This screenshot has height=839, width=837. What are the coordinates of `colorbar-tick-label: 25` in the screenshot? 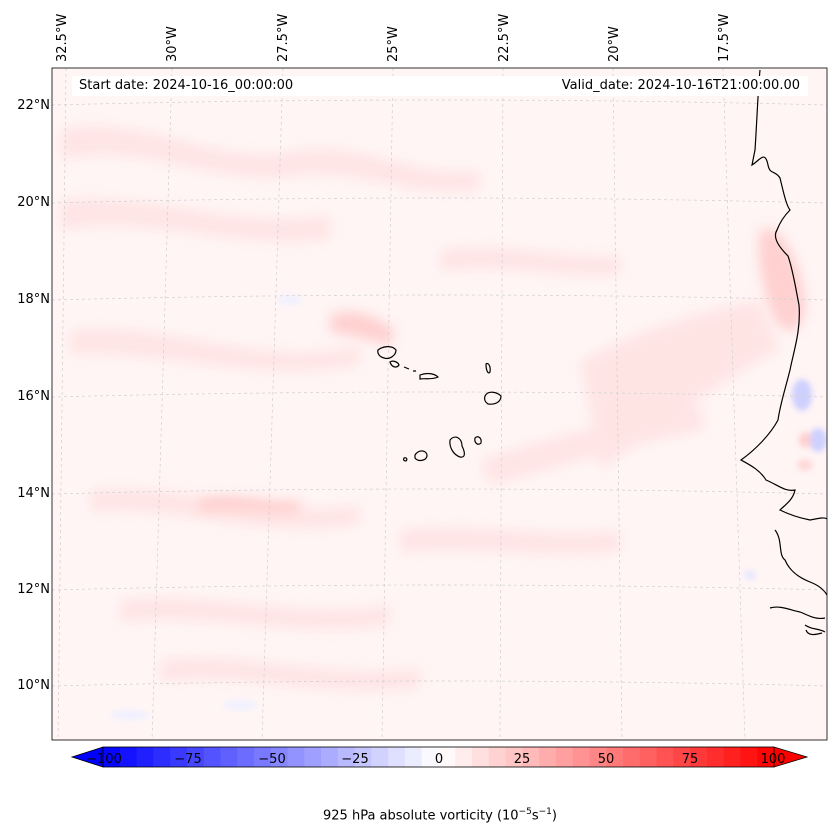 It's located at (522, 759).